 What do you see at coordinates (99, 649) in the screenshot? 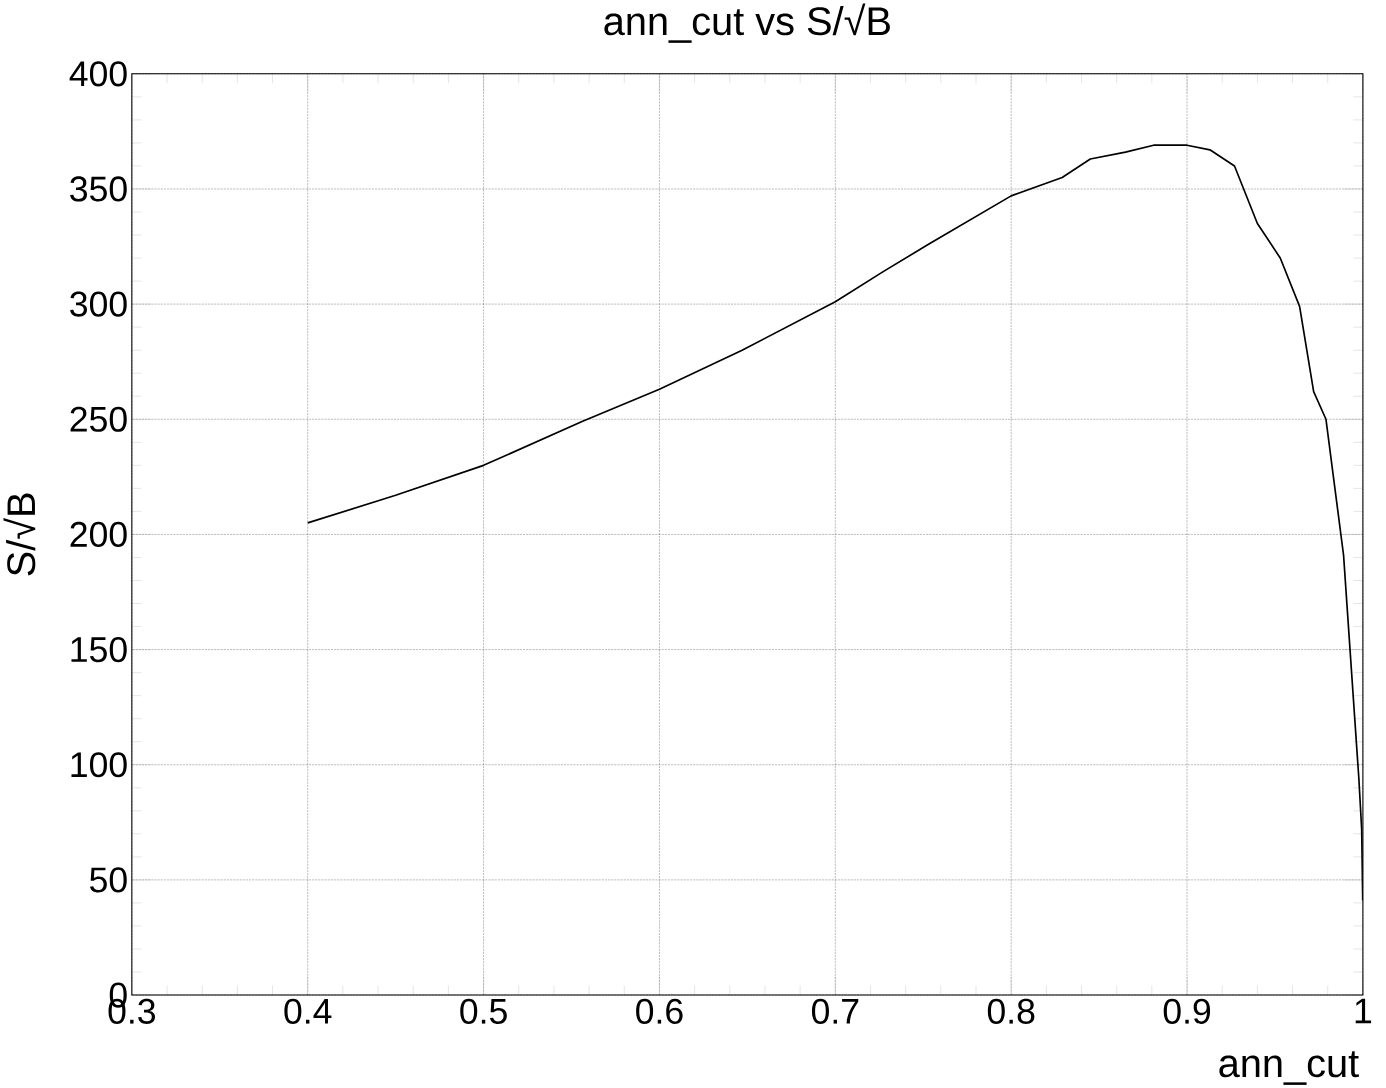
I see `y-tick-label: 150` at bounding box center [99, 649].